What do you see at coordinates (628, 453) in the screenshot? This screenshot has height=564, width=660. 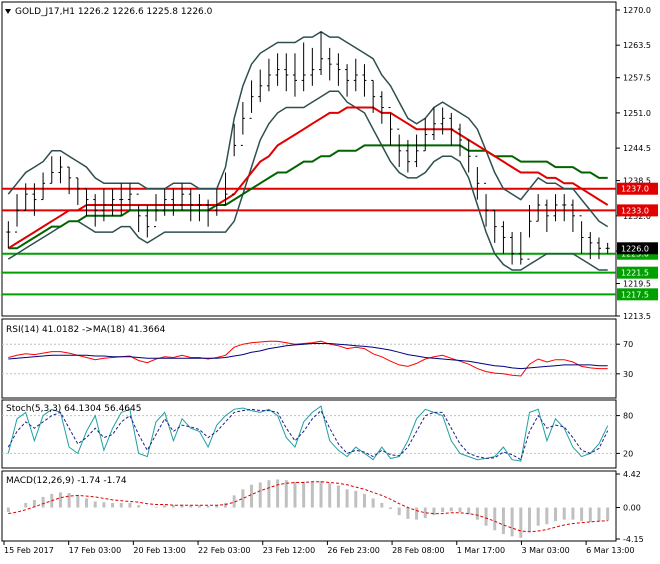 I see `stoch-axis-tick-label: 20` at bounding box center [628, 453].